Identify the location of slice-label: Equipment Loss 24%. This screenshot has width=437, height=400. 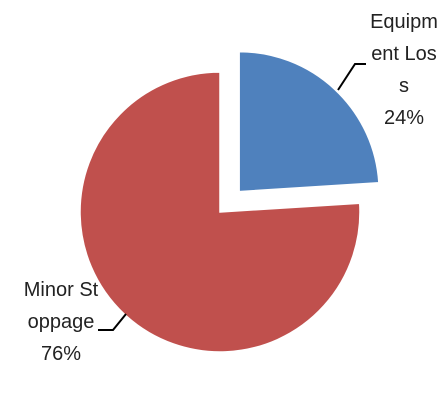
(403, 70).